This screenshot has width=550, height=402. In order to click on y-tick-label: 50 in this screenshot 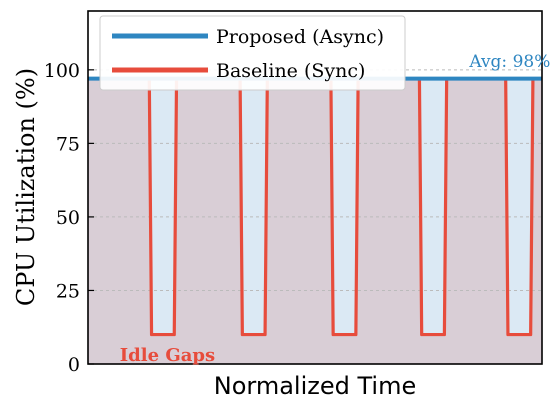, I will do `click(68, 218)`.